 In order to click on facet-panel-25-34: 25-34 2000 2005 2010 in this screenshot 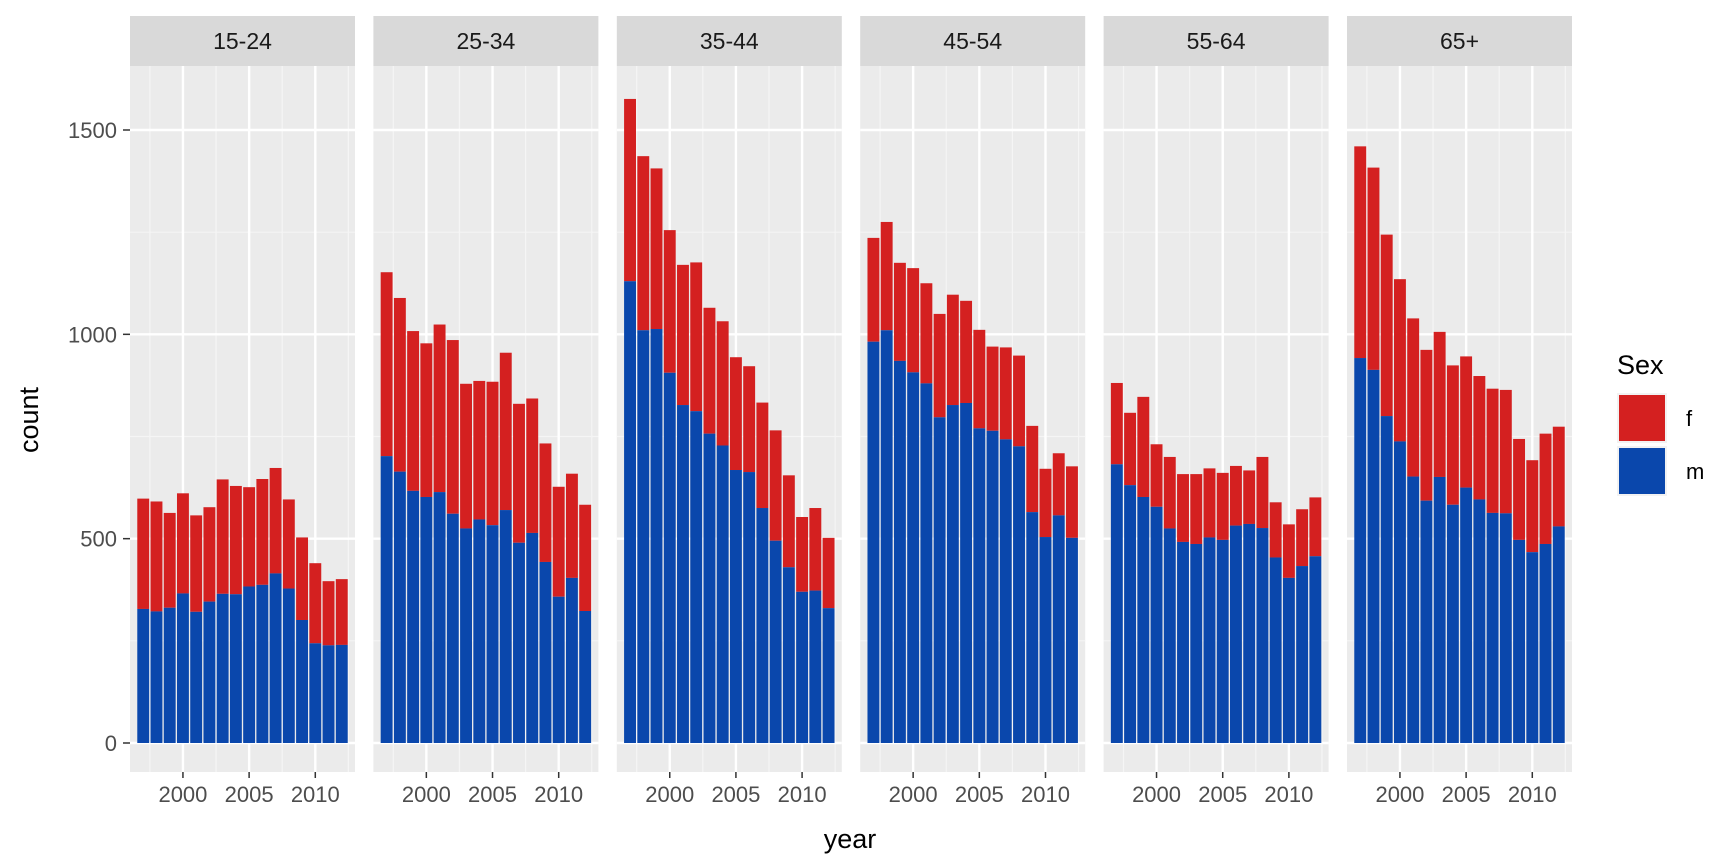, I will do `click(486, 411)`.